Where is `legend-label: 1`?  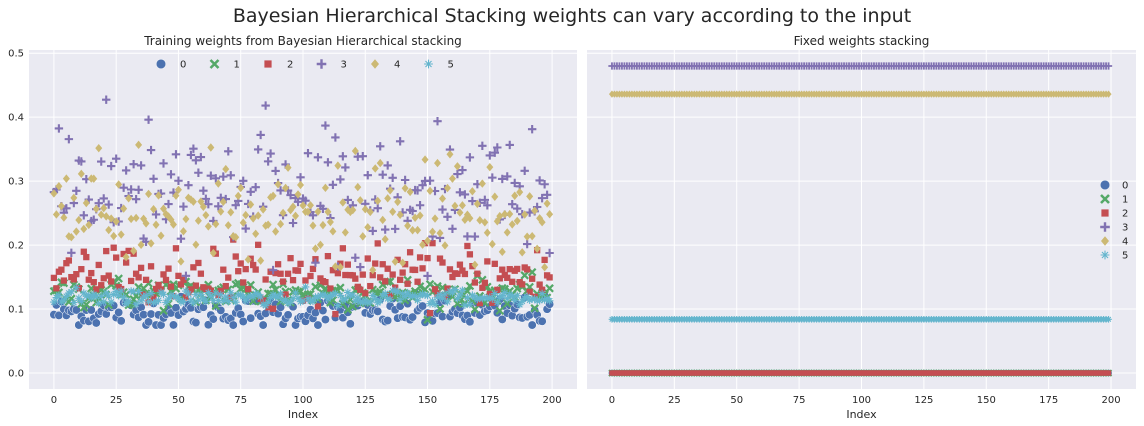 legend-label: 1 is located at coordinates (237, 65).